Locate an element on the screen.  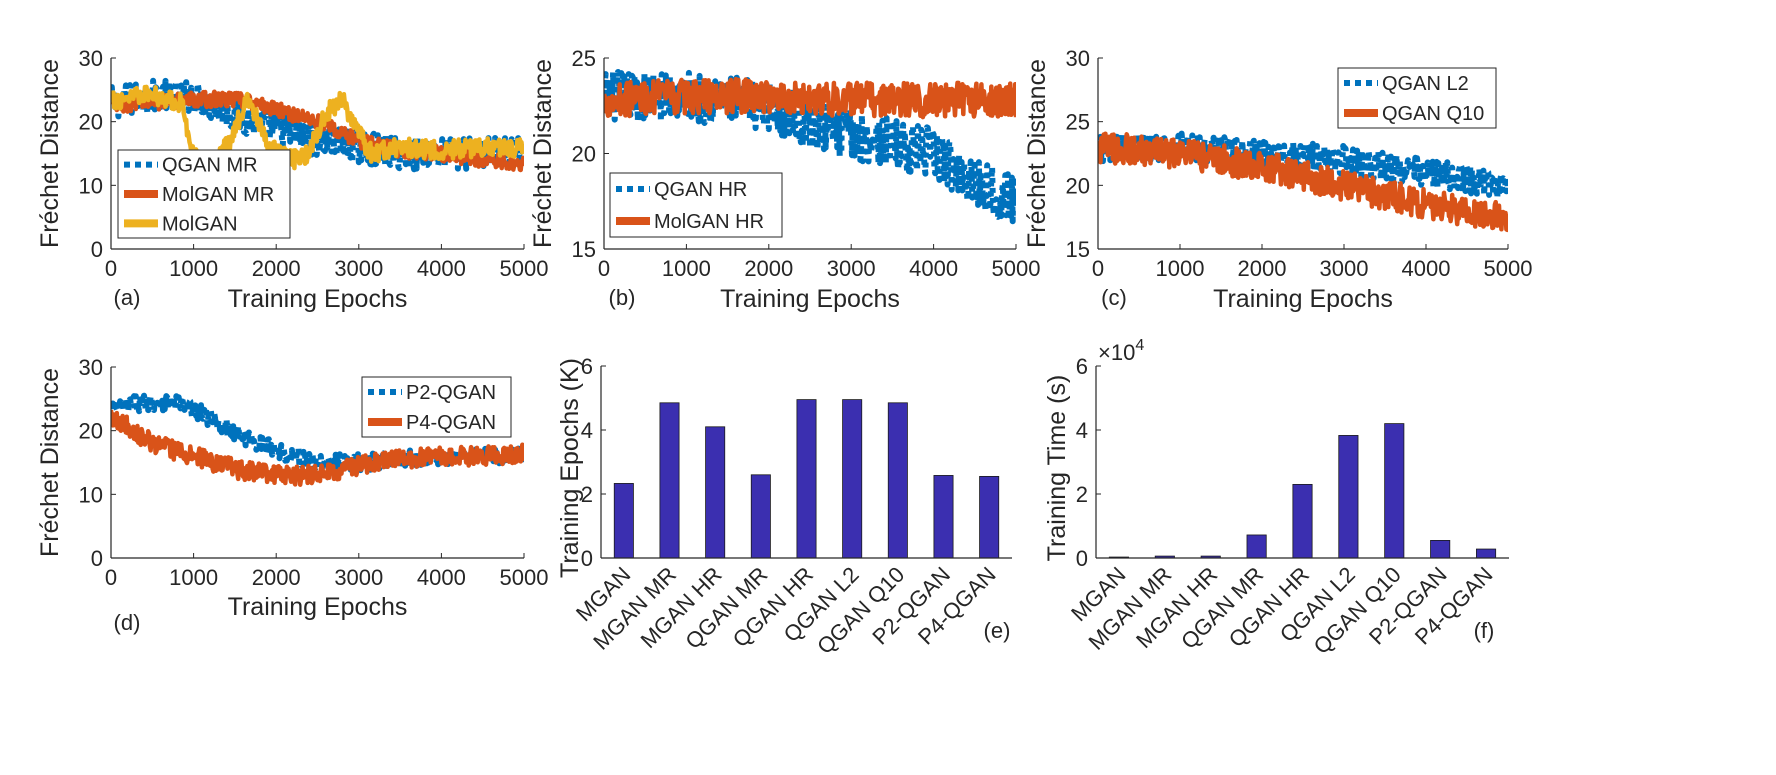
panel-label: (c) is located at coordinates (1114, 297).